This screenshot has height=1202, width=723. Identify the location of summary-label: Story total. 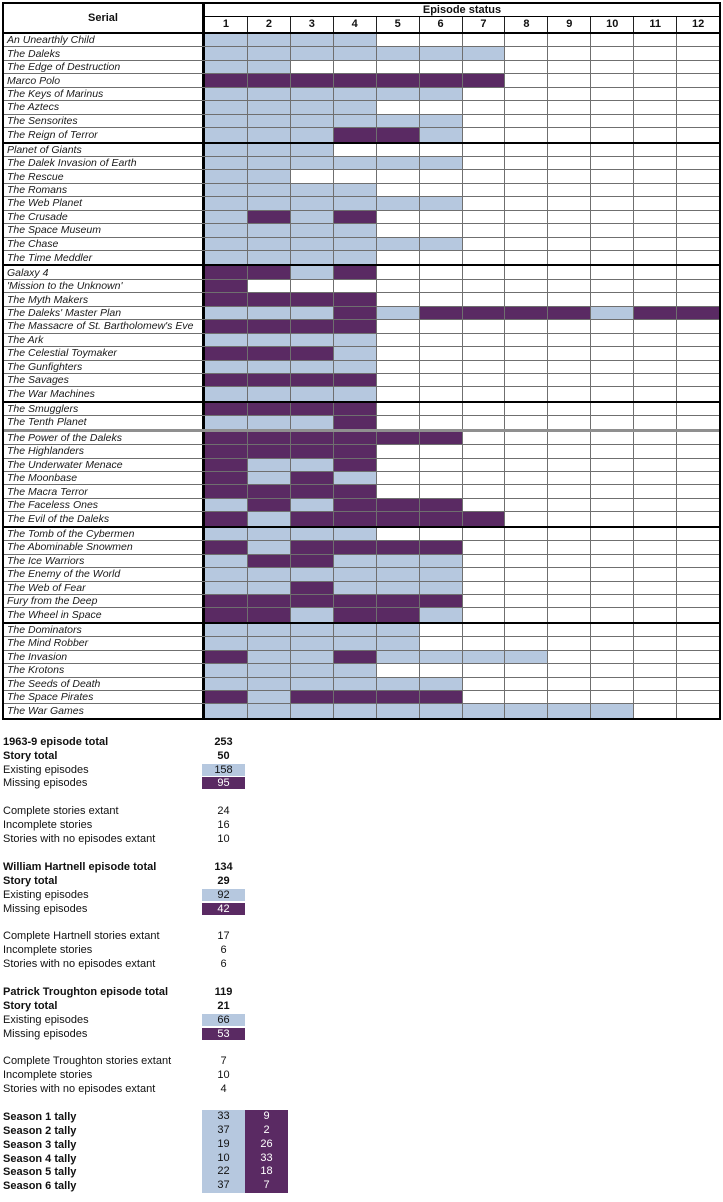
(30, 880).